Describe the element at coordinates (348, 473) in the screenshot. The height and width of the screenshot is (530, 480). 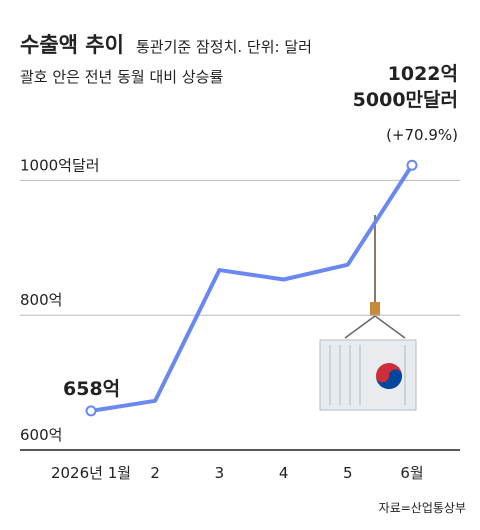
I see `x-tick-label: 5` at that location.